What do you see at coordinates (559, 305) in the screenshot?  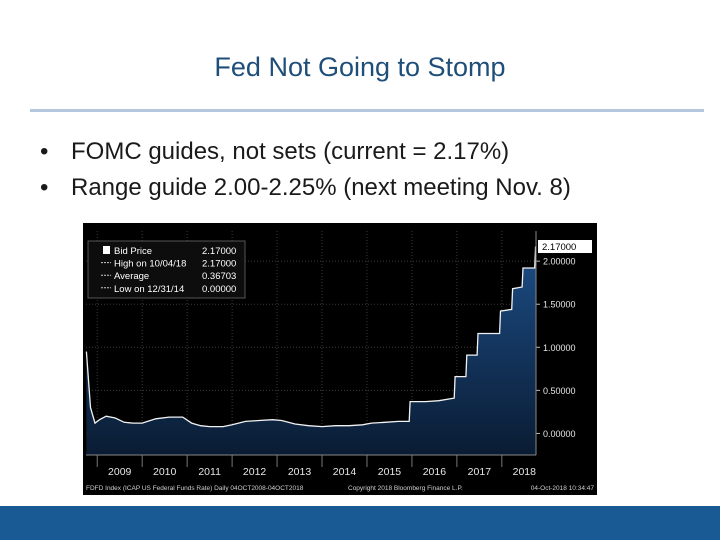 I see `y-tick-label: 1.50000` at bounding box center [559, 305].